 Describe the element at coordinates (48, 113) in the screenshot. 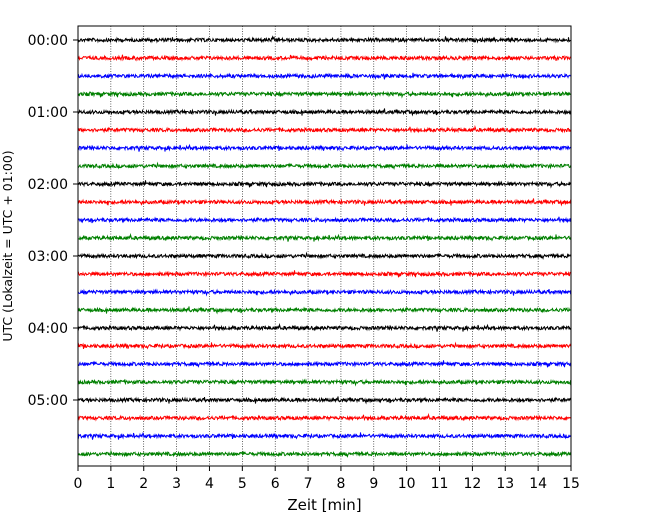

I see `y-tick-label-01:00: 01:00` at that location.